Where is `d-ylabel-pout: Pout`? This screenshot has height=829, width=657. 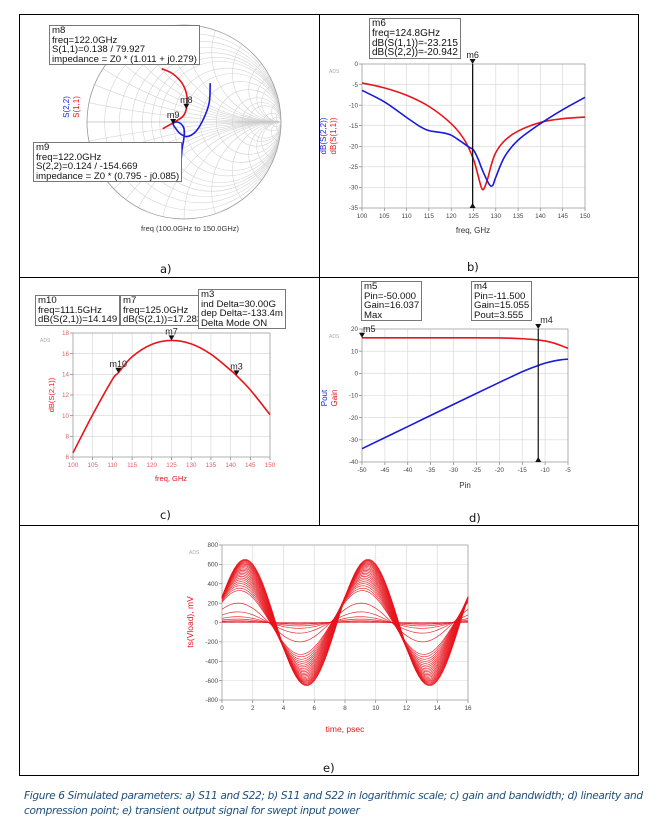 d-ylabel-pout: Pout is located at coordinates (324, 397).